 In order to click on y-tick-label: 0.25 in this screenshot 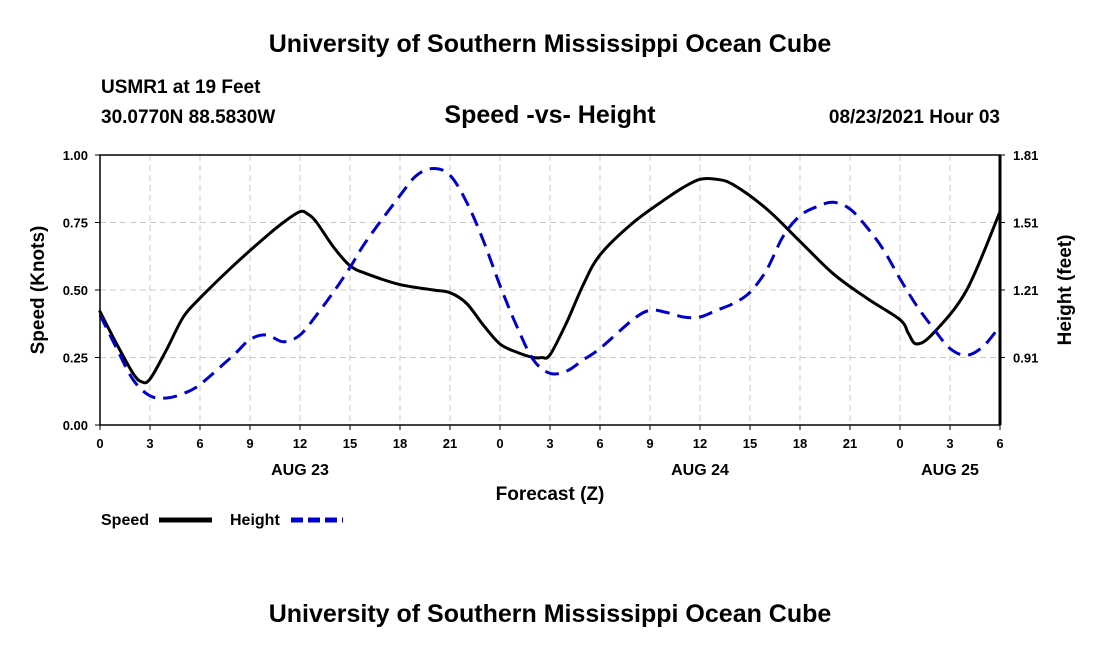, I will do `click(75, 358)`.